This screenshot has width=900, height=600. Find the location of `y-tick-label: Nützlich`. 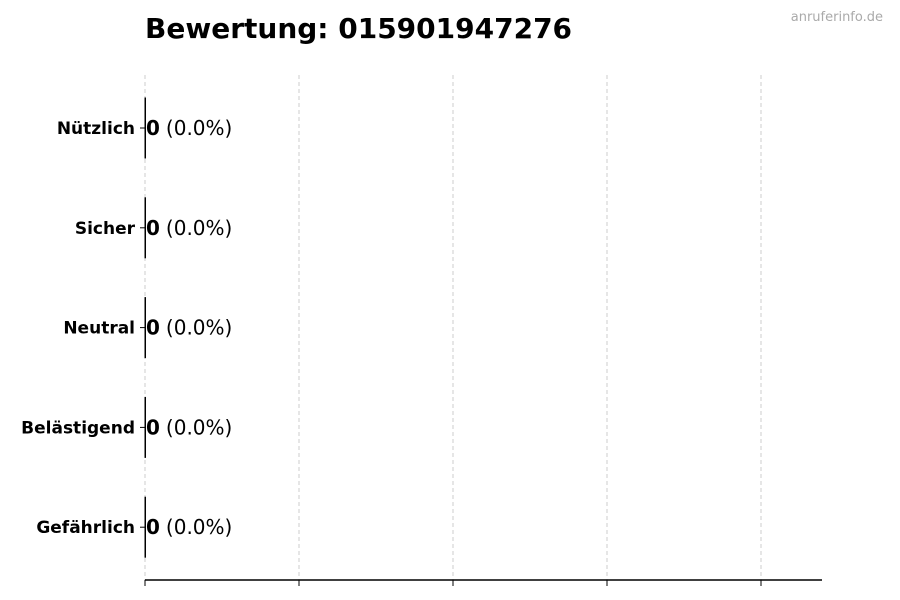

y-tick-label: Nützlich is located at coordinates (96, 129).